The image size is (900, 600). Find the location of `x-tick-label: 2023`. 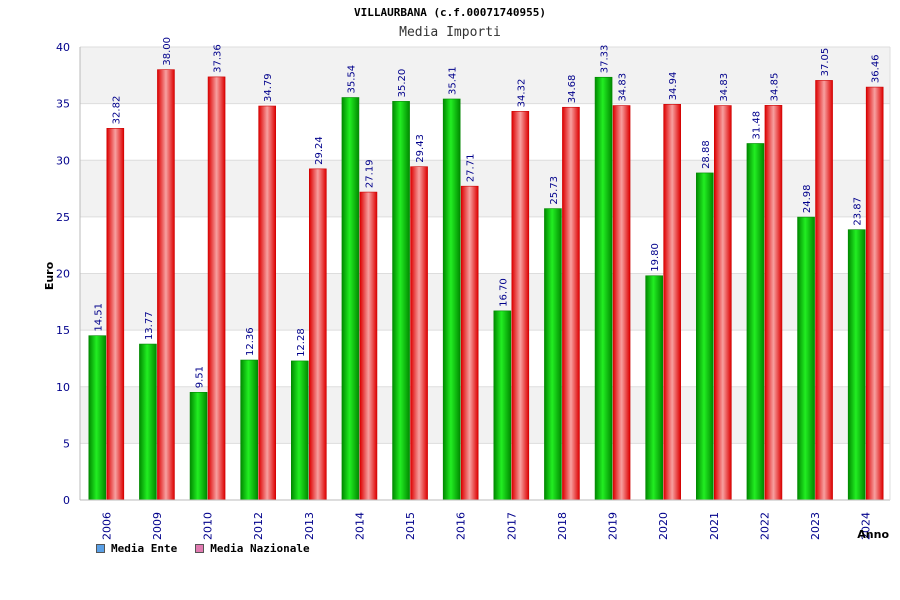

x-tick-label: 2023 is located at coordinates (815, 526).